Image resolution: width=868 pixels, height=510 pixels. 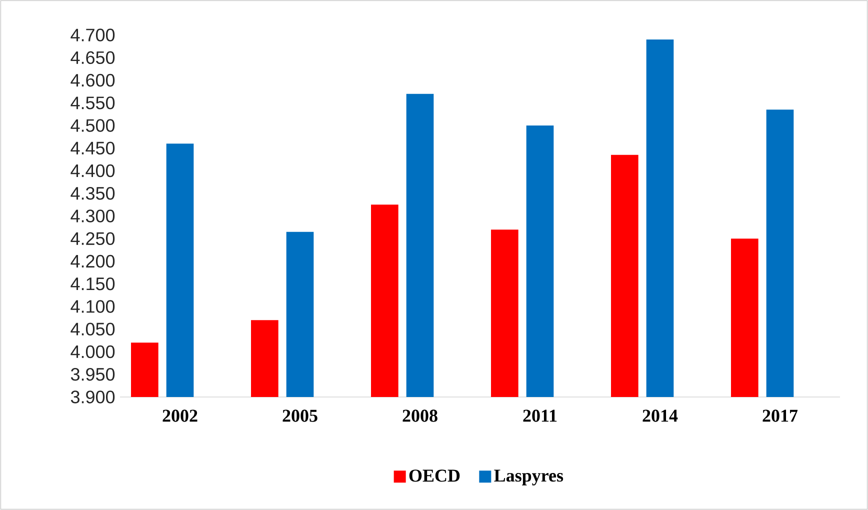 I want to click on y-tick-label: 4.350, so click(x=92, y=193).